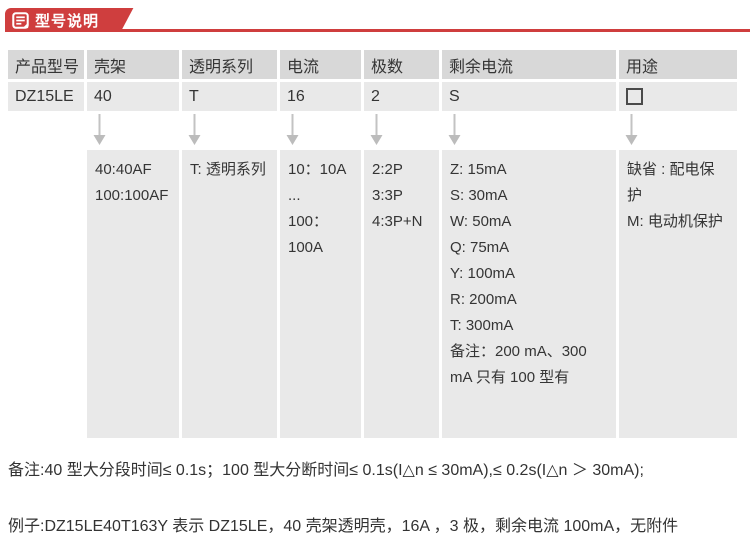 The image size is (750, 548). Describe the element at coordinates (671, 182) in the screenshot. I see `detail-line: 缺省 : 配电保护` at that location.